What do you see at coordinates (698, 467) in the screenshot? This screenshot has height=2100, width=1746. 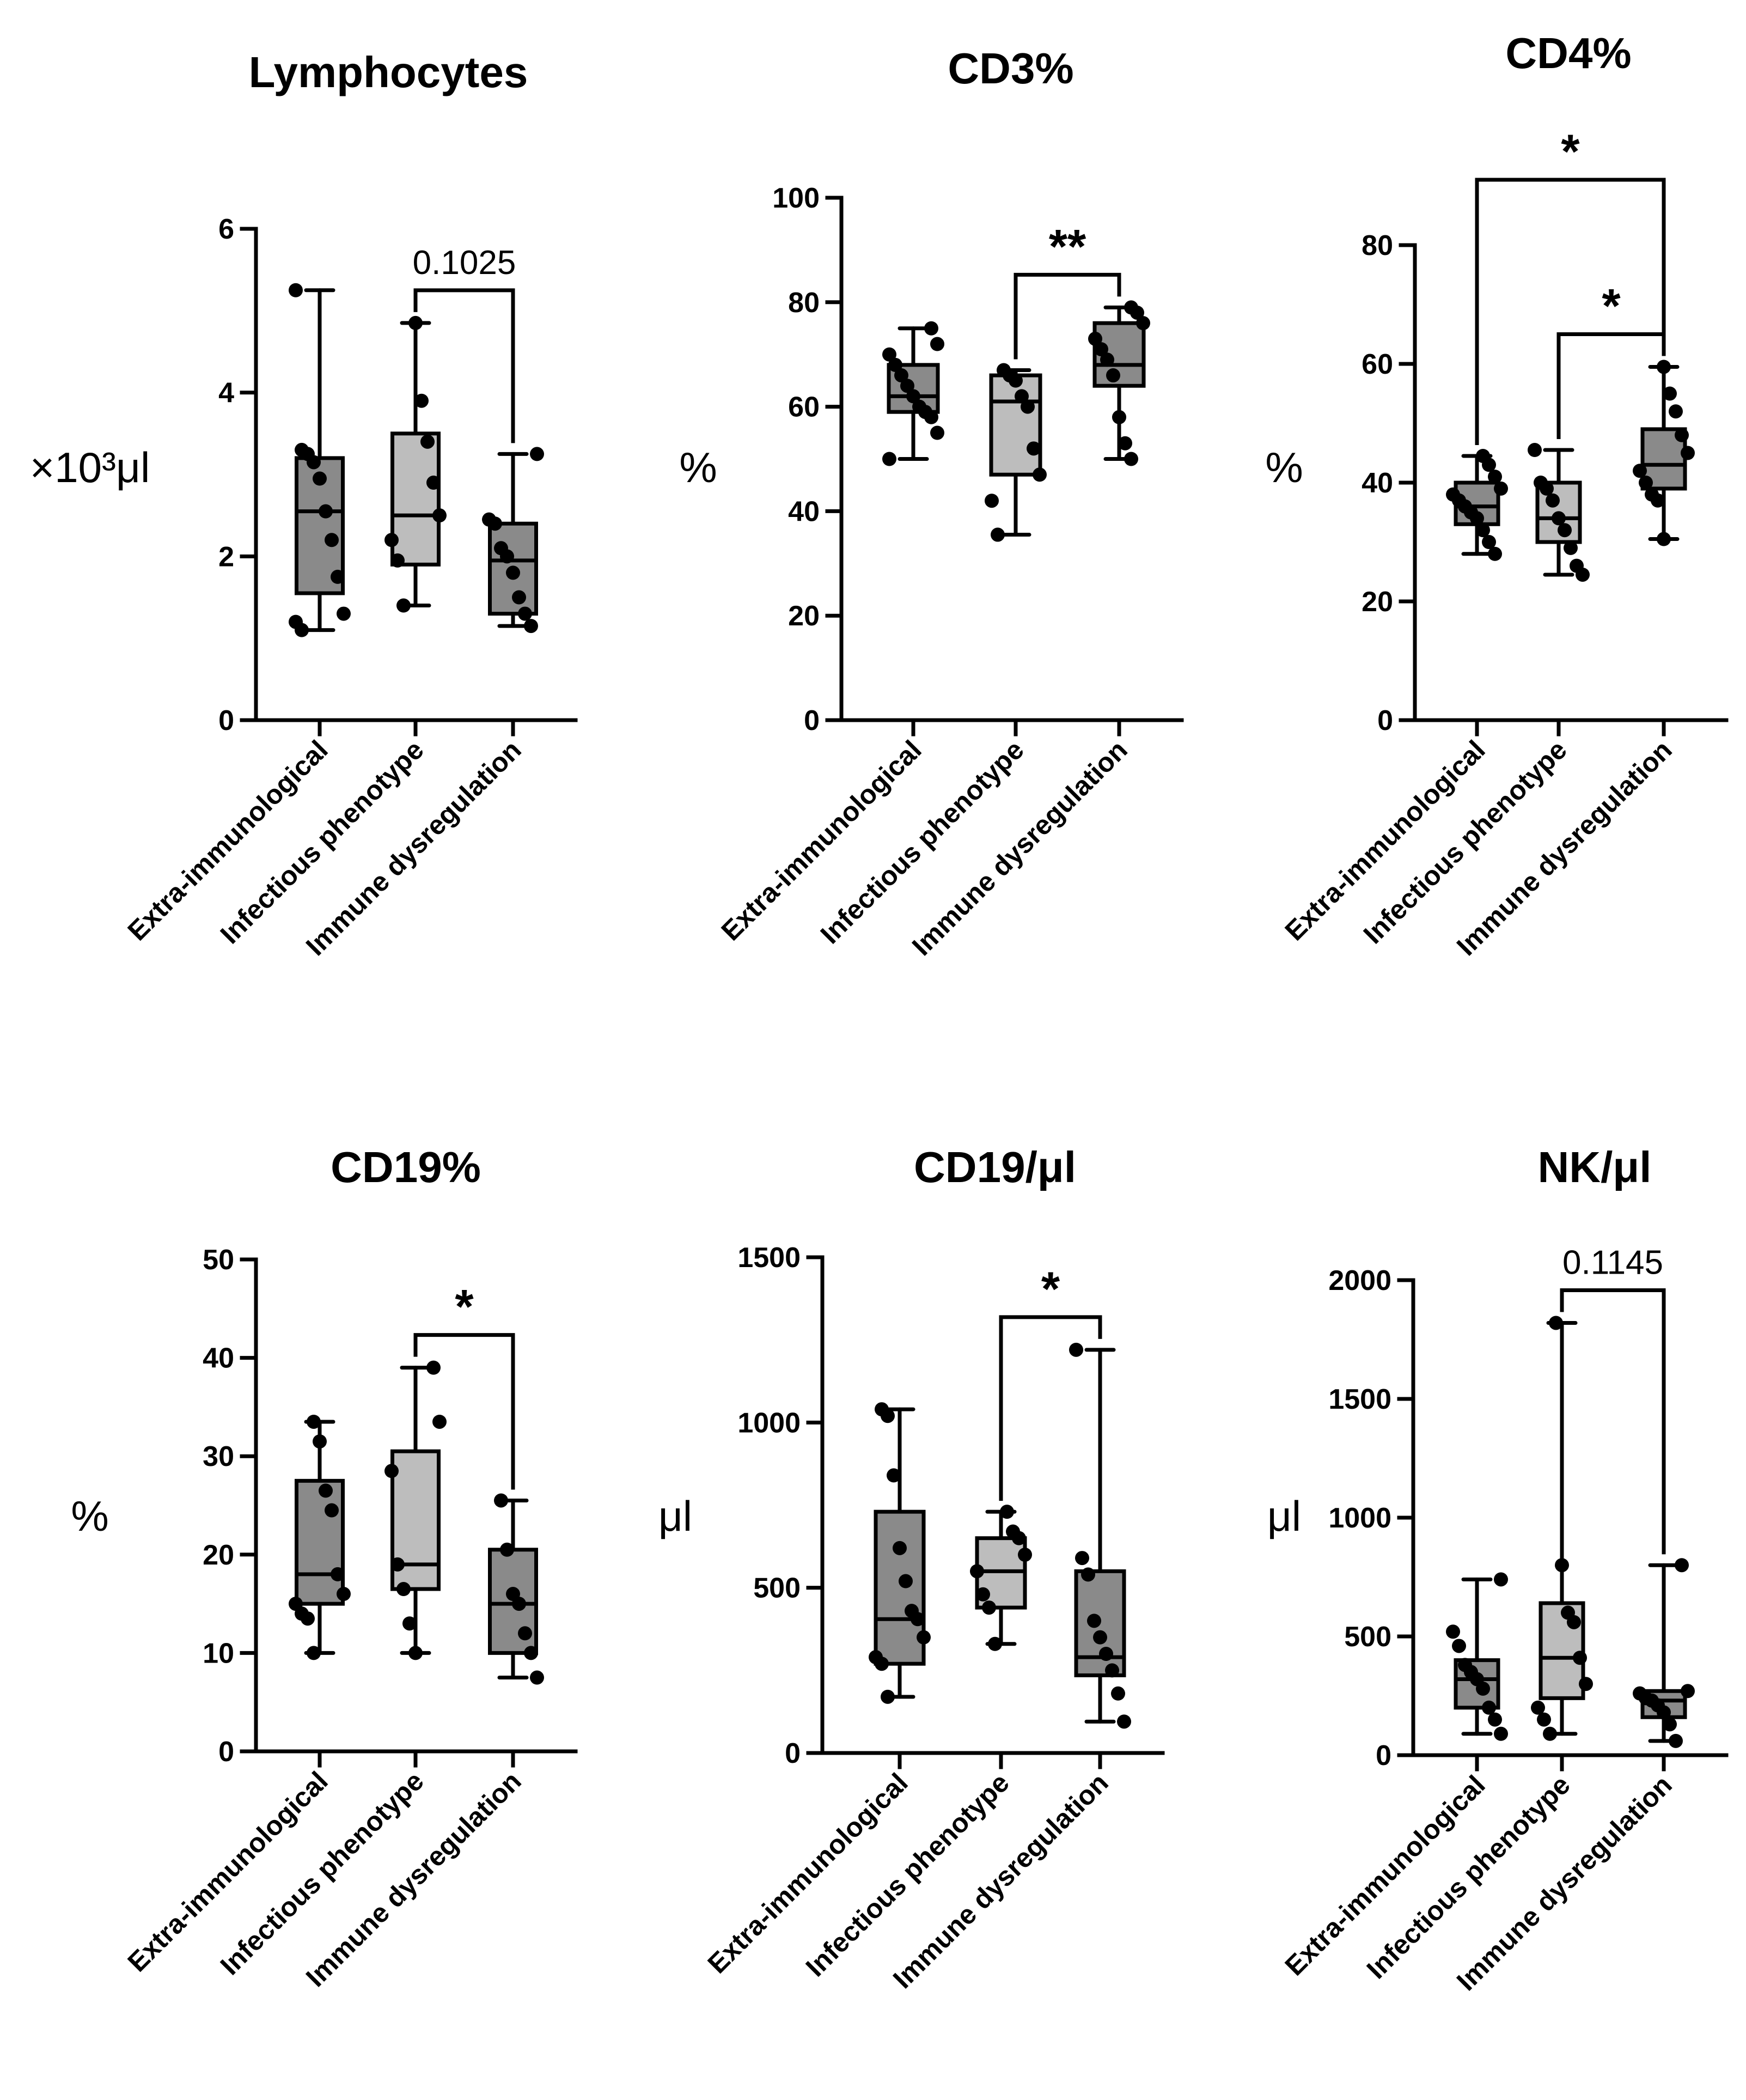 I see `y-axis-label: %` at bounding box center [698, 467].